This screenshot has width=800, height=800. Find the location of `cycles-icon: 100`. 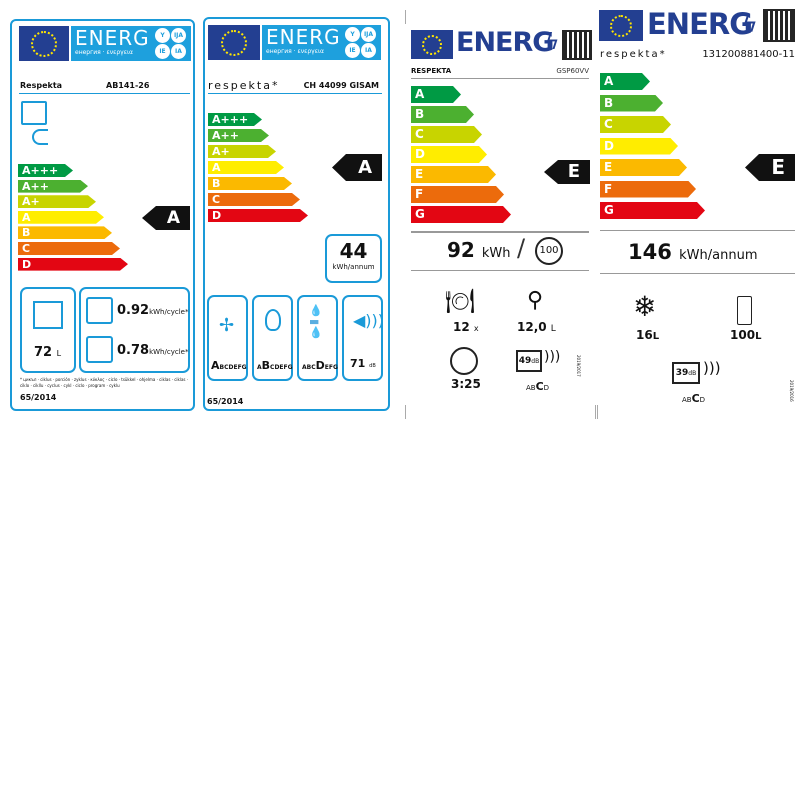

cycles-icon: 100 is located at coordinates (549, 251).